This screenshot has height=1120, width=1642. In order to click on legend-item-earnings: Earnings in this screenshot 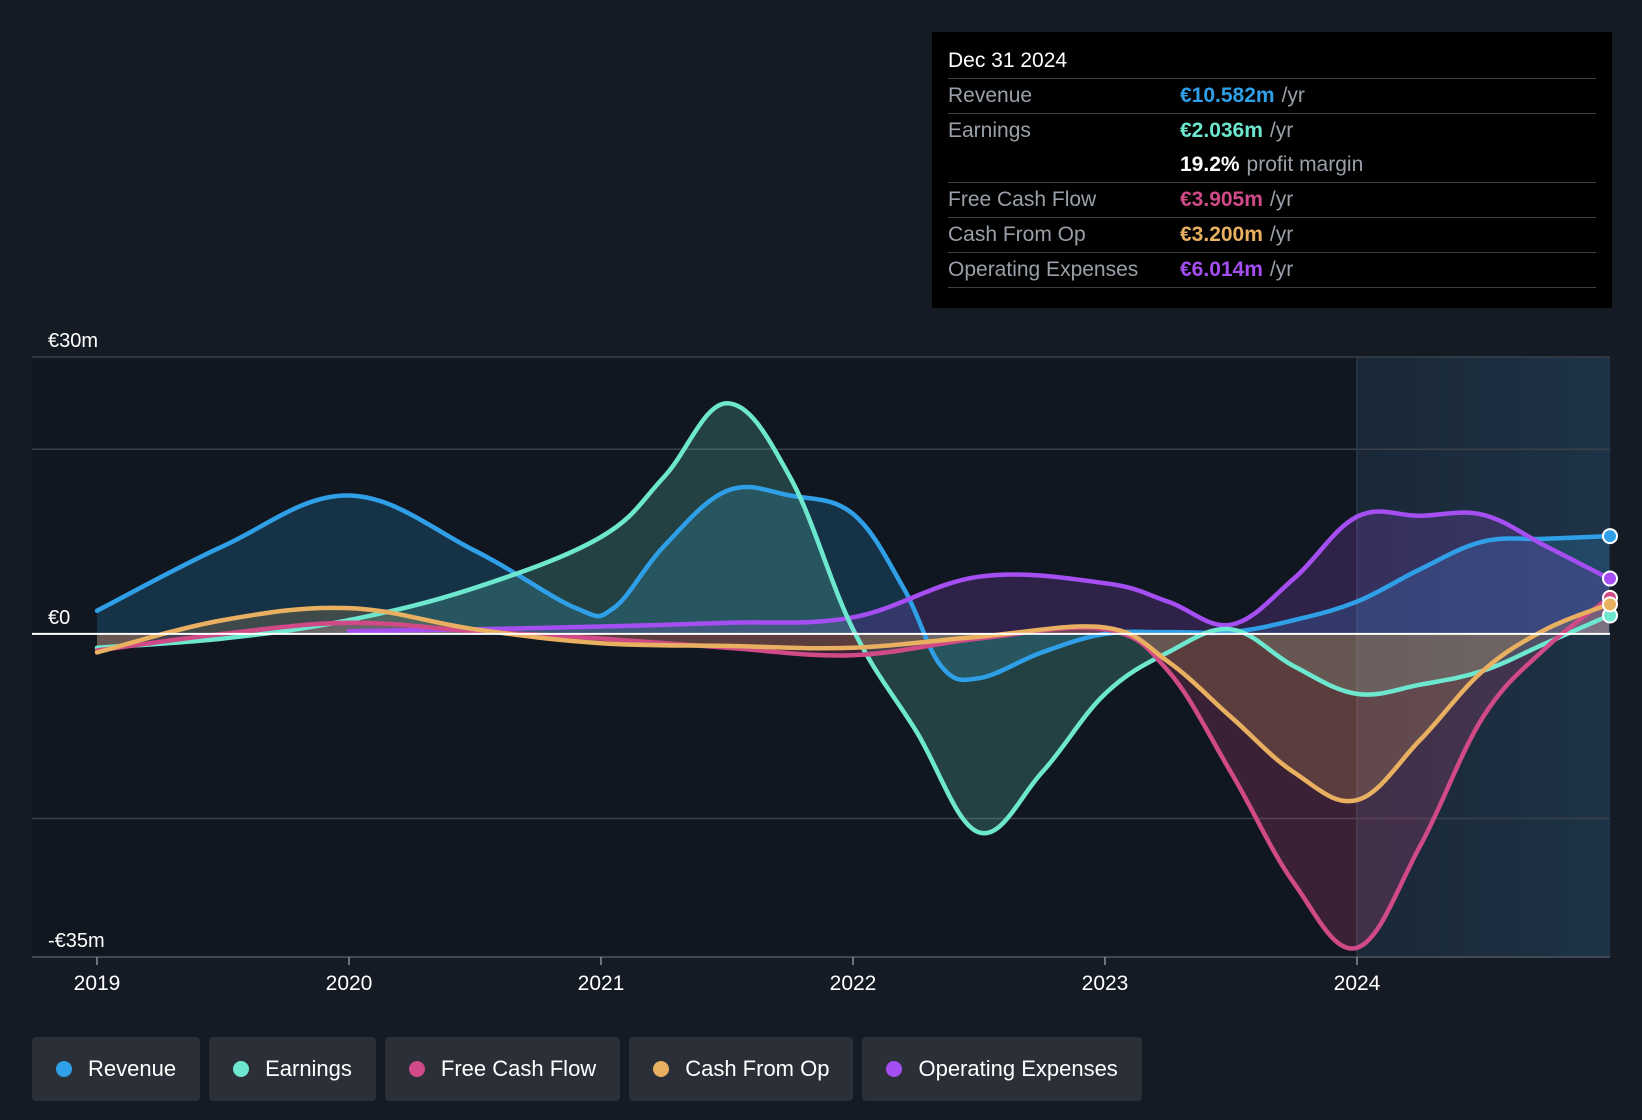, I will do `click(292, 1069)`.